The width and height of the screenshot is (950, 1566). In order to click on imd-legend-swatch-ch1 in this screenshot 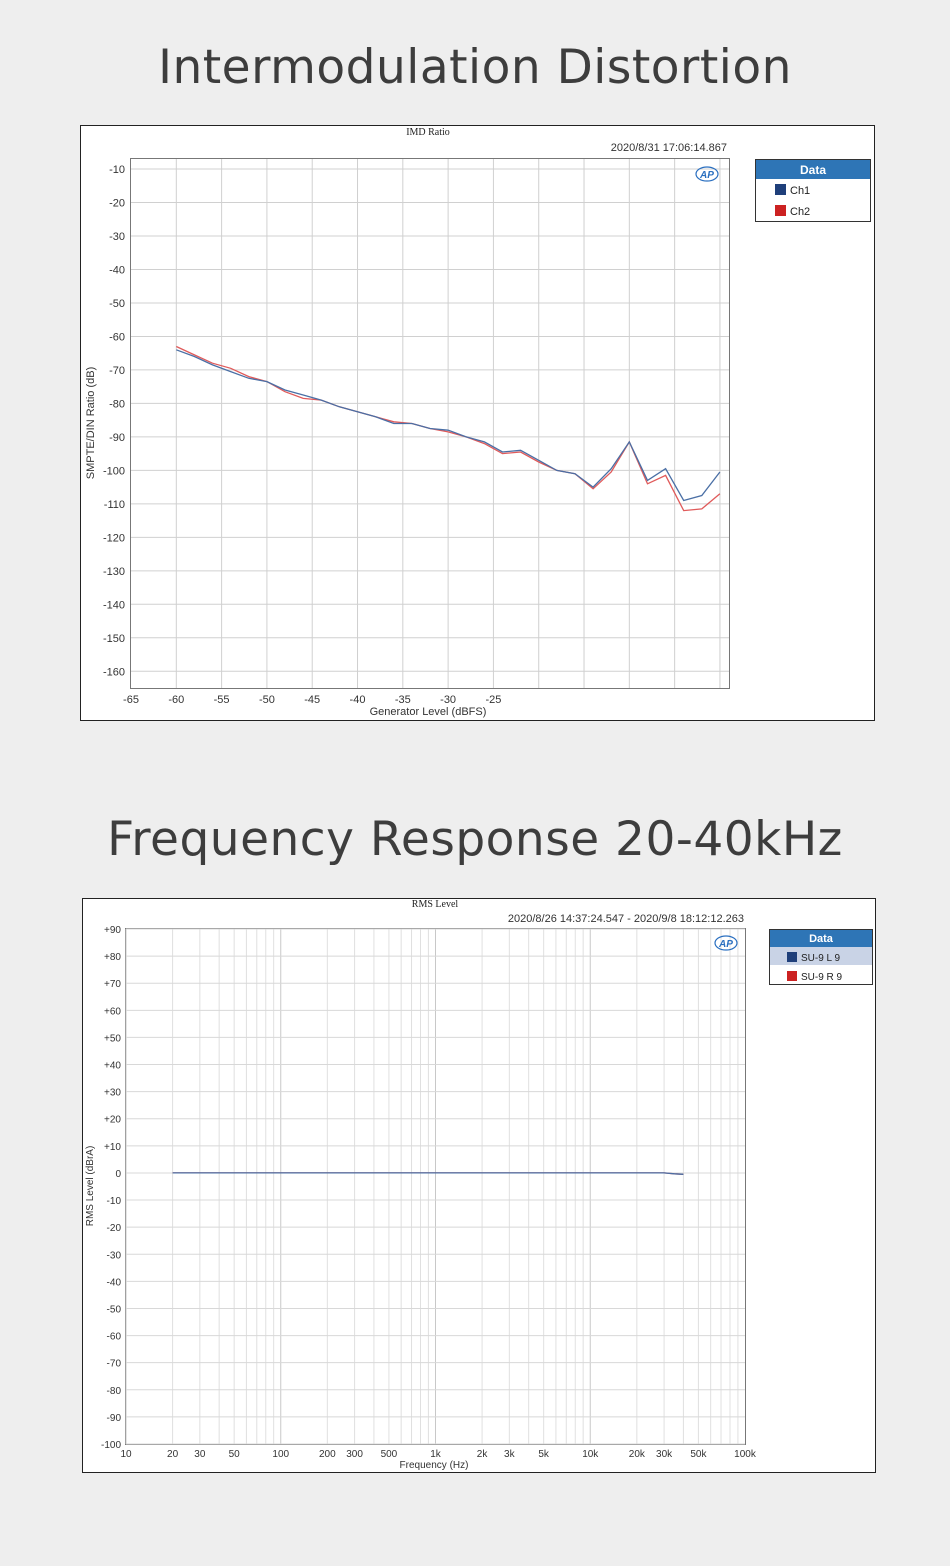, I will do `click(780, 189)`.